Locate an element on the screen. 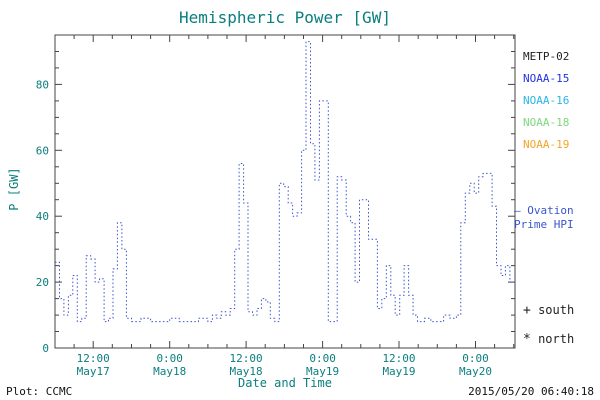 The width and height of the screenshot is (600, 400). svg-text: May17 is located at coordinates (93, 371).